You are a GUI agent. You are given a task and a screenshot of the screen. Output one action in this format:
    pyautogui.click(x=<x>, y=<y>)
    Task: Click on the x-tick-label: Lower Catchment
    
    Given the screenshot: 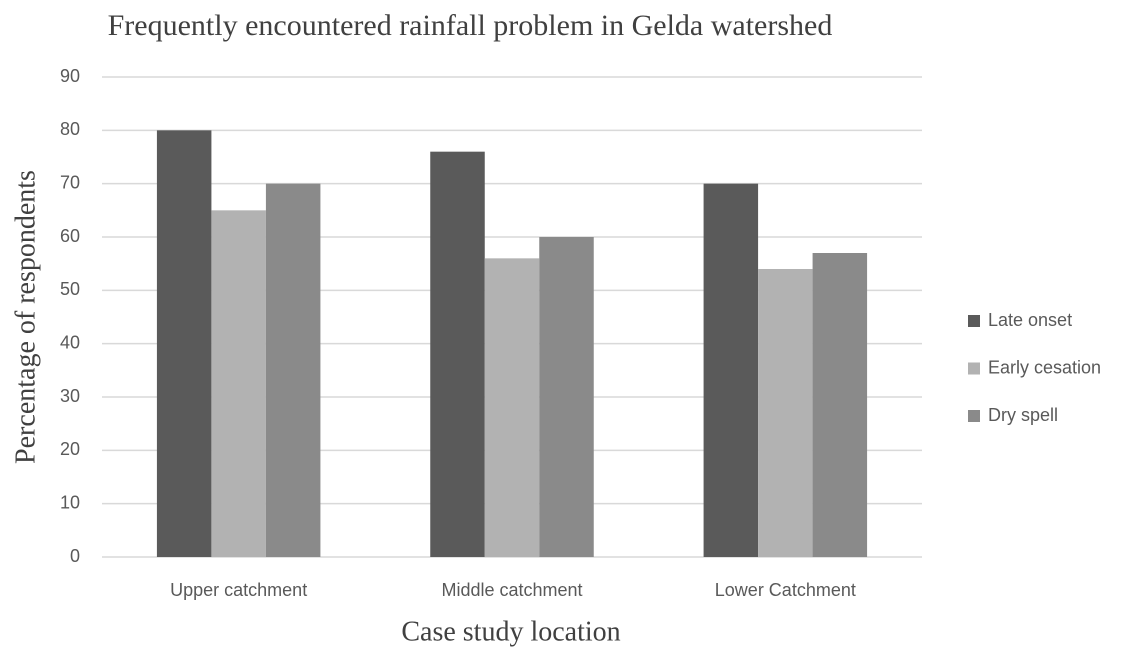 What is the action you would take?
    pyautogui.click(x=785, y=590)
    